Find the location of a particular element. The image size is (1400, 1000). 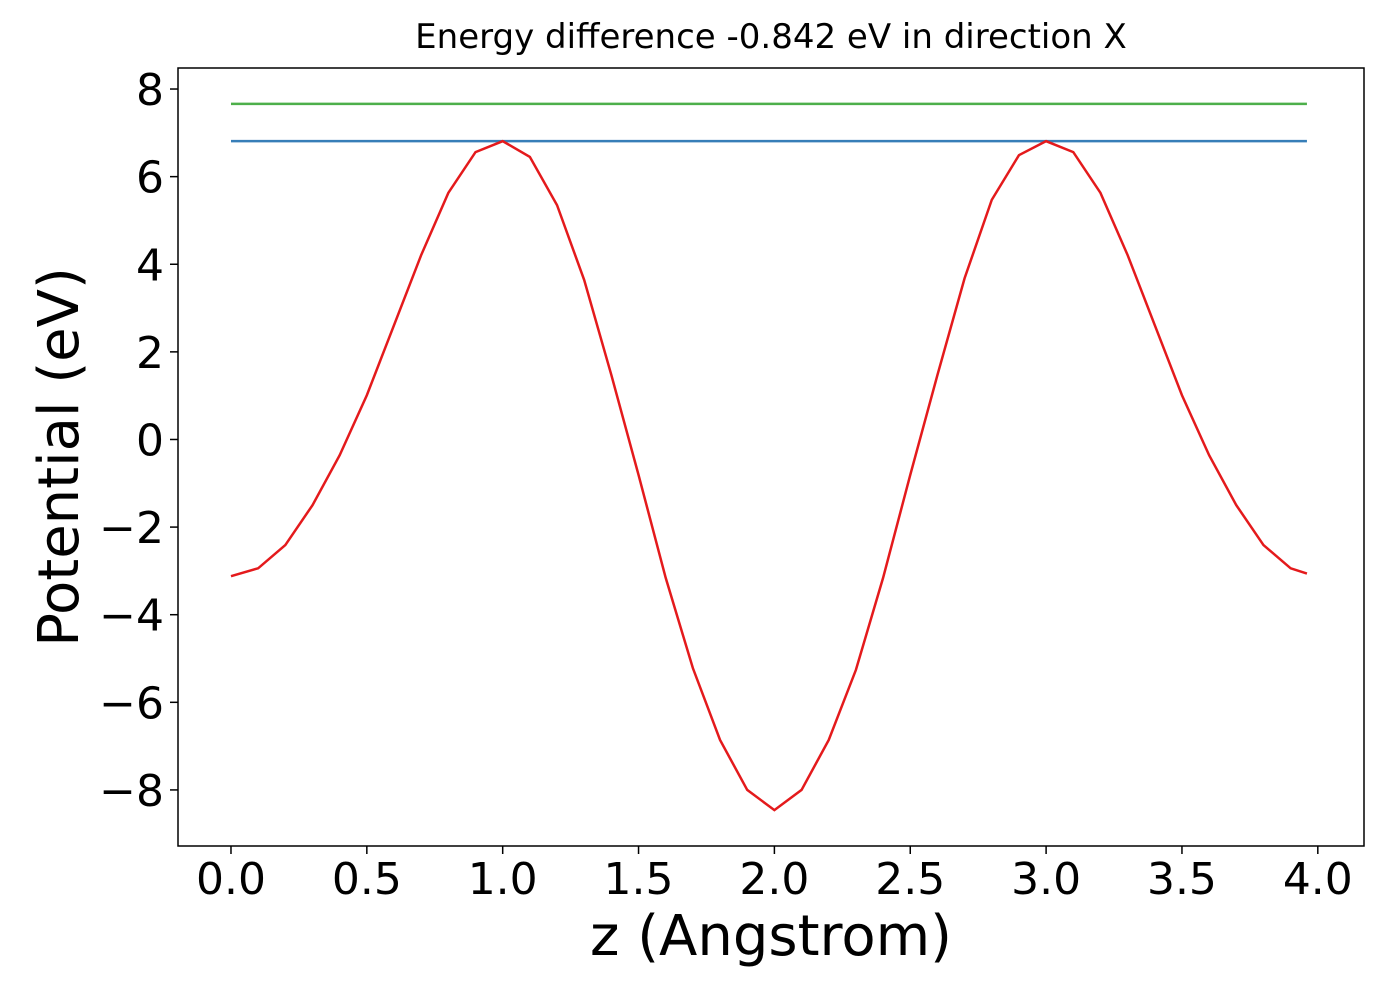

x-tick-label: 2.0 is located at coordinates (774, 879).